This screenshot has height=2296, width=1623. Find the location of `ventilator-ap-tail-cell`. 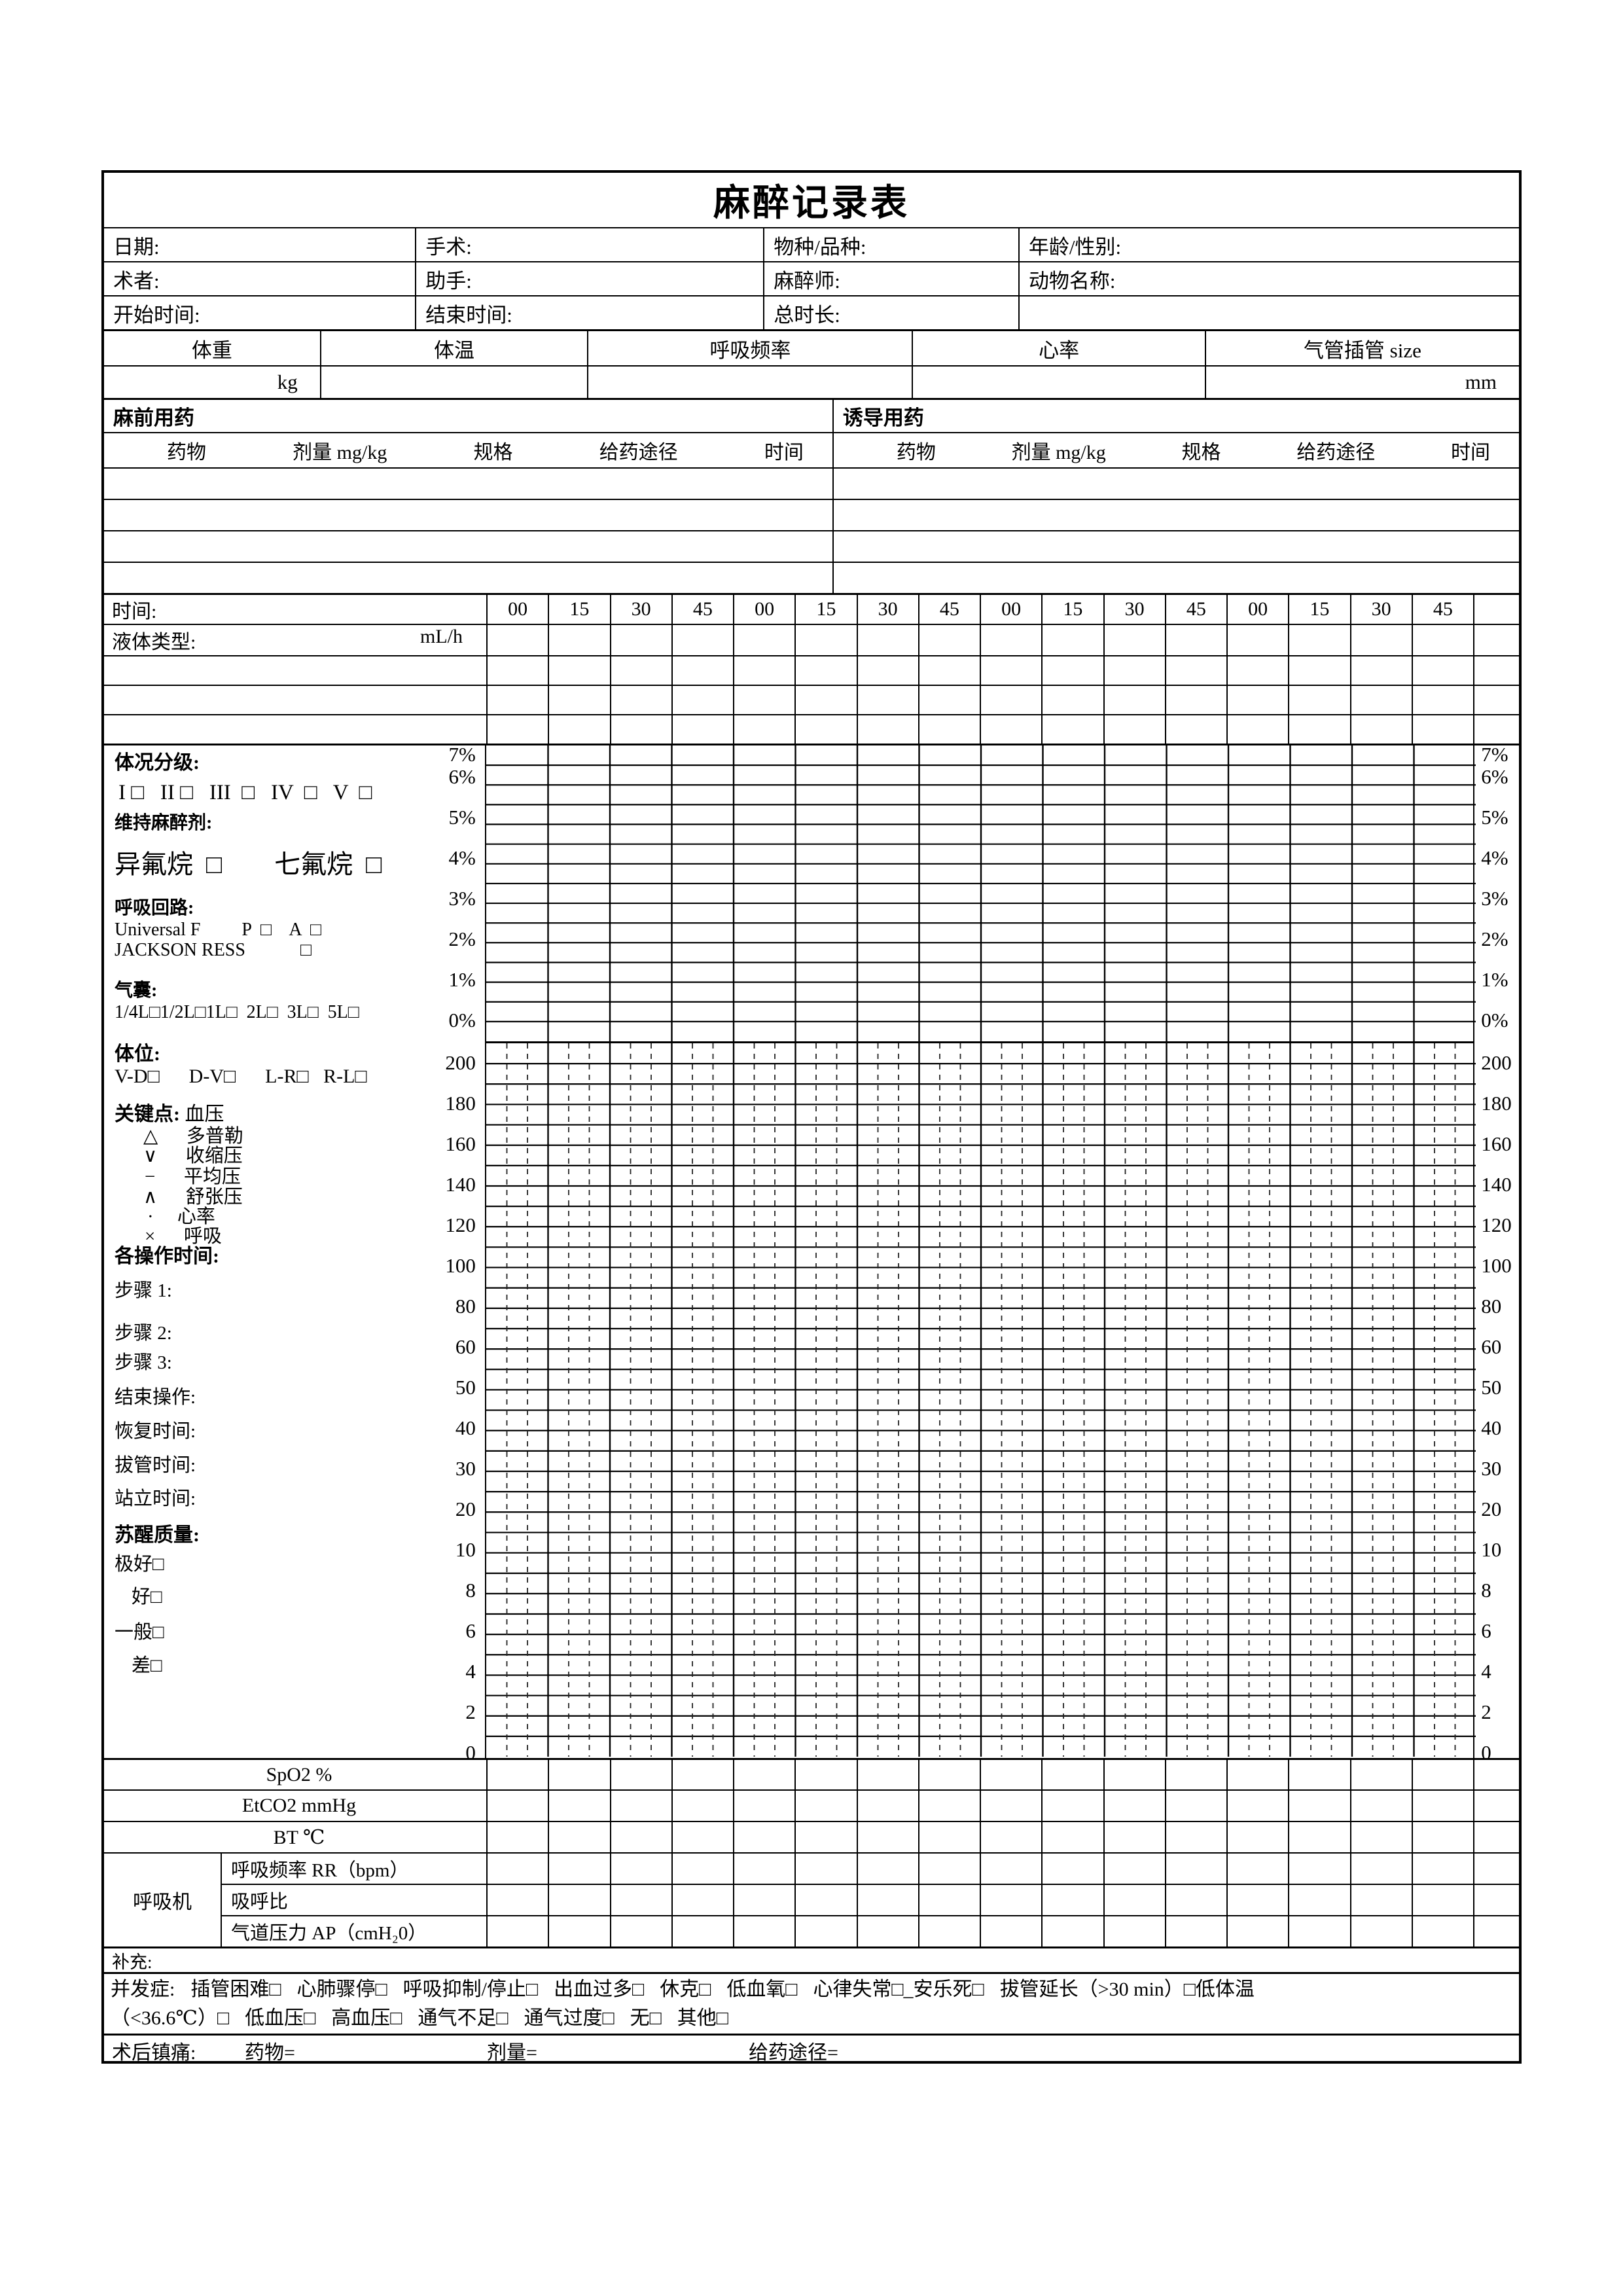

ventilator-ap-tail-cell is located at coordinates (1496, 1931).